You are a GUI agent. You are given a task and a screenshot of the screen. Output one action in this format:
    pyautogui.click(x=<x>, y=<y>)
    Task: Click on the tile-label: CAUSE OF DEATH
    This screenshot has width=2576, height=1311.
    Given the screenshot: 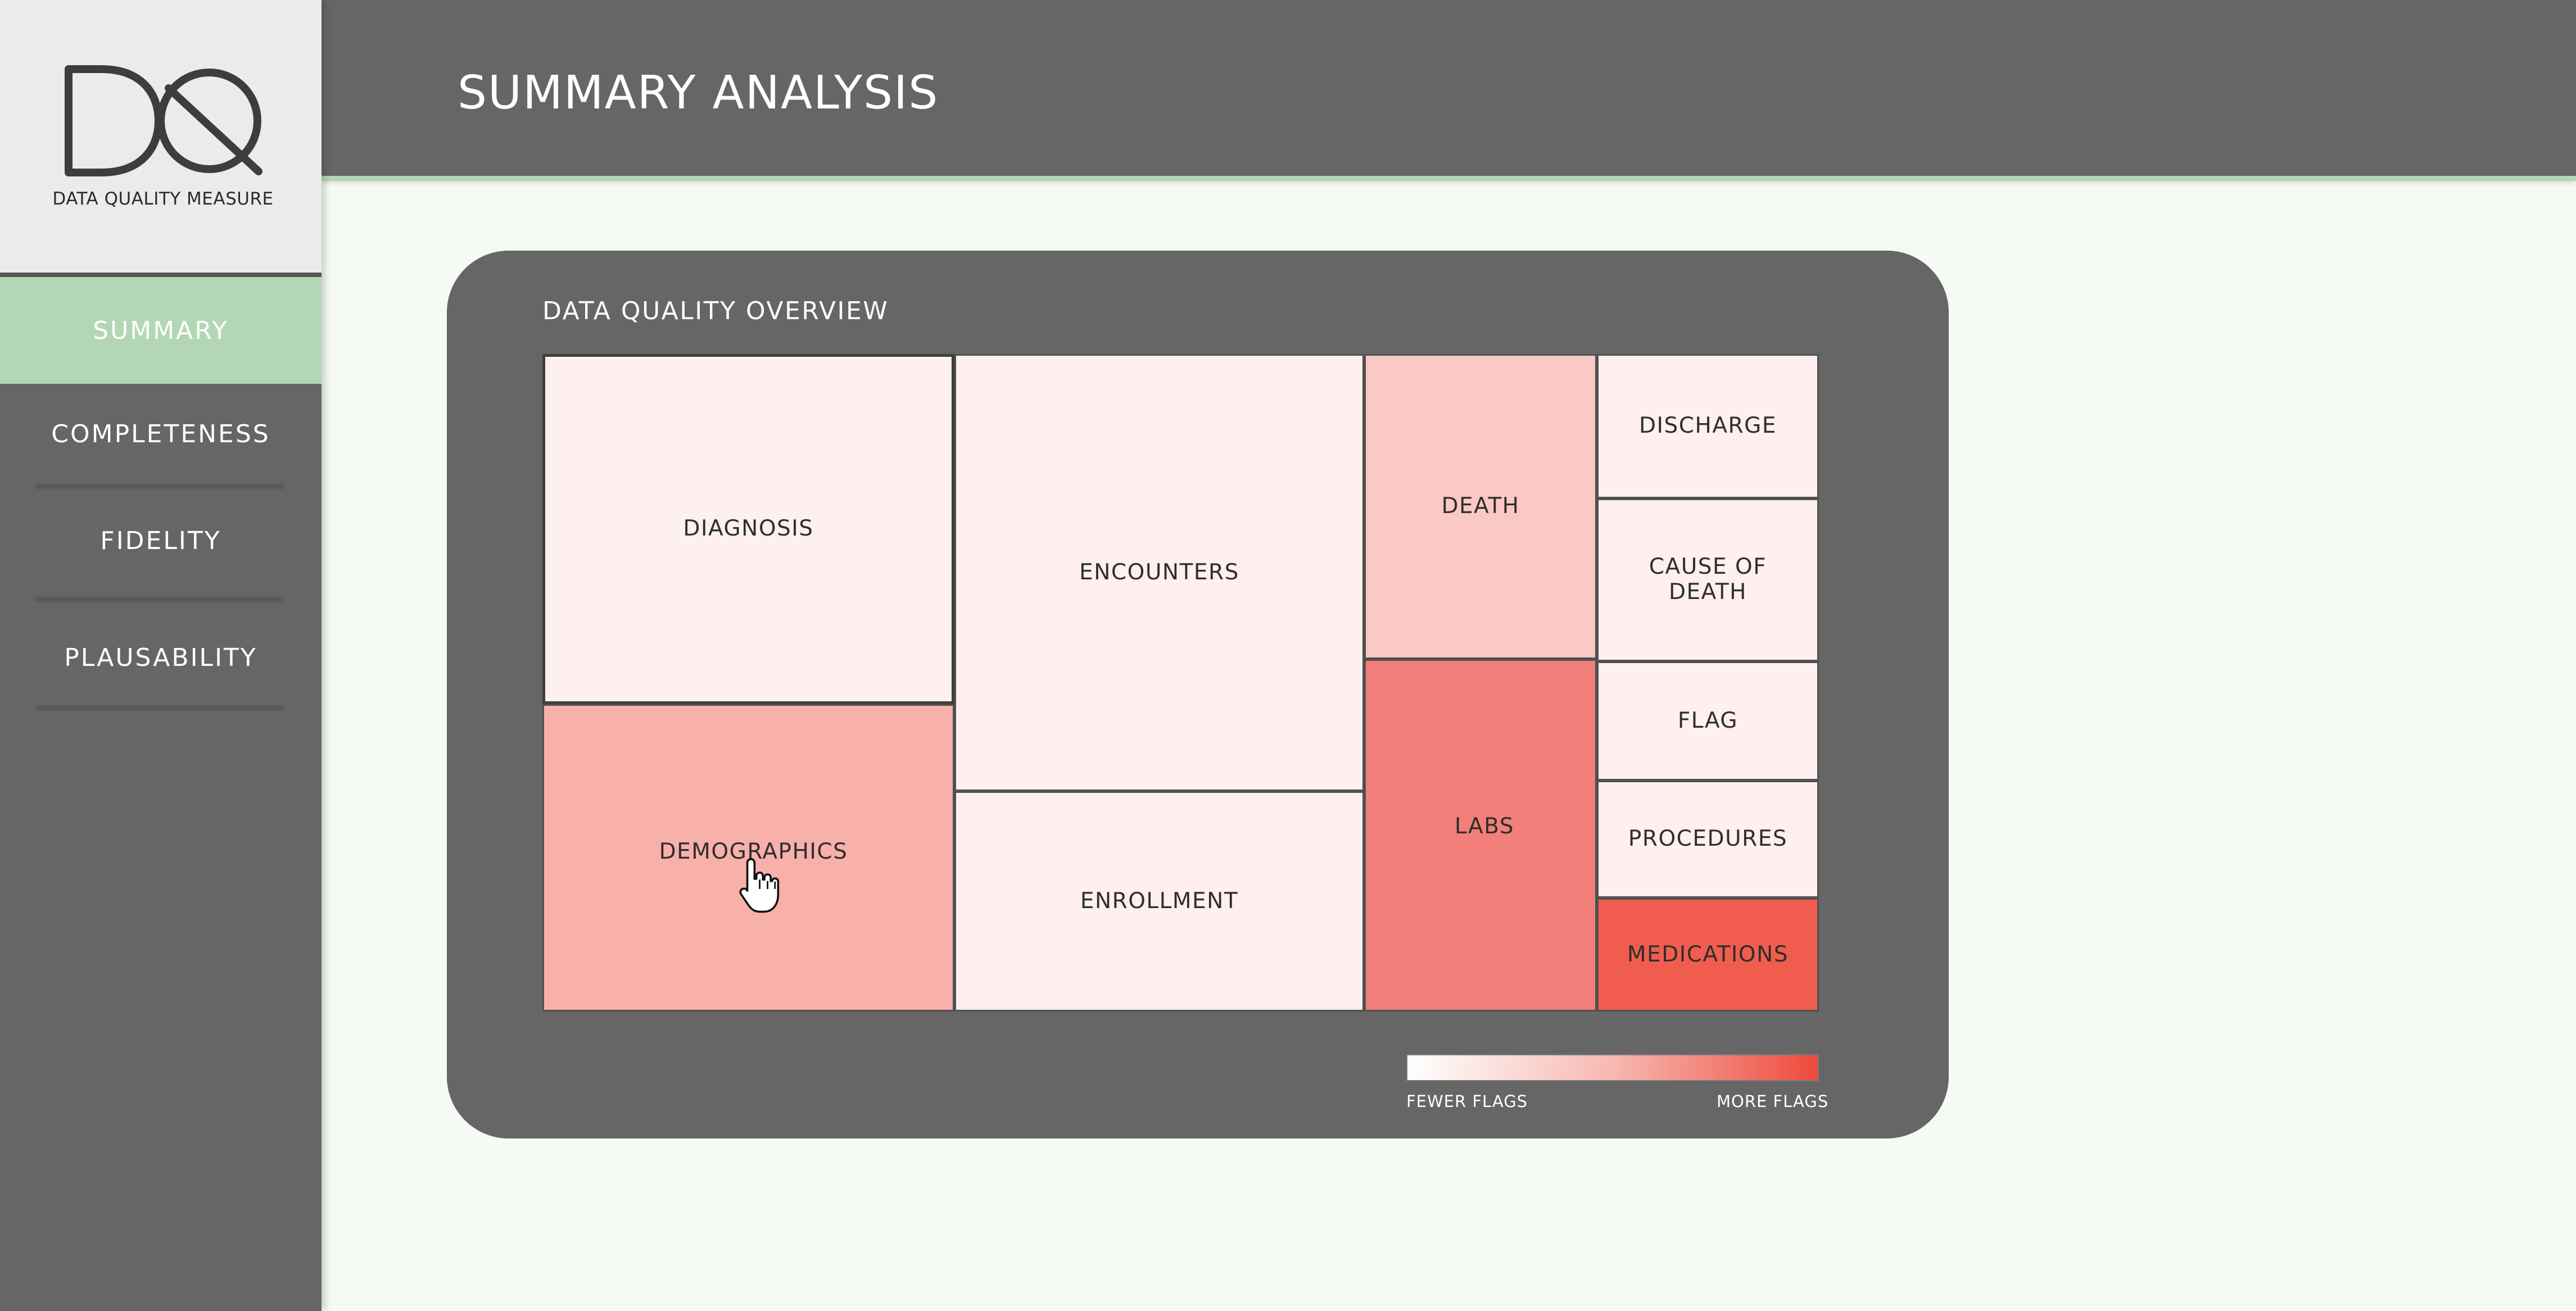 What is the action you would take?
    pyautogui.click(x=1708, y=579)
    